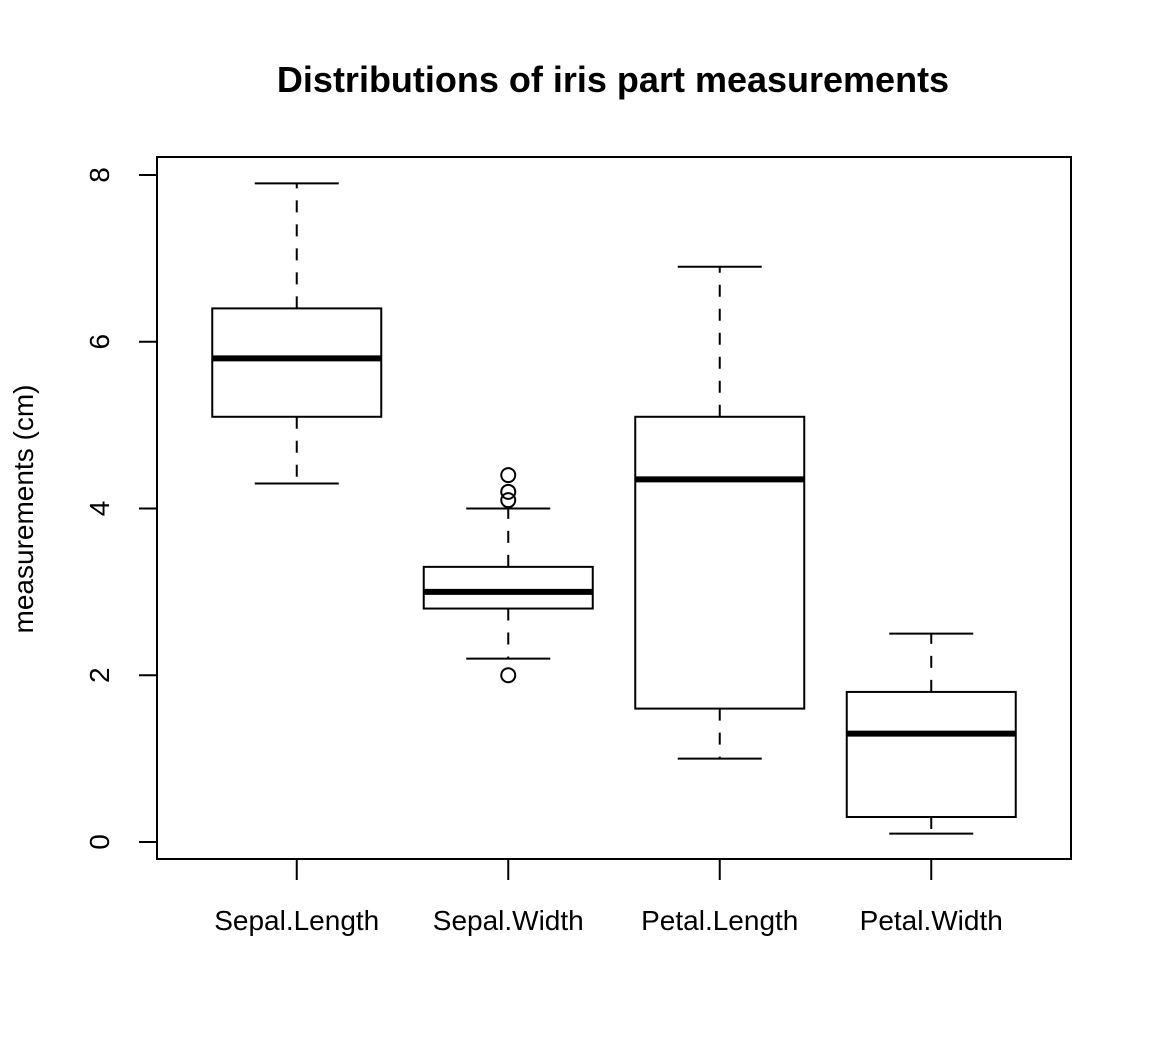 This screenshot has height=1061, width=1152. What do you see at coordinates (931, 920) in the screenshot?
I see `x-tick-label-3: Petal.Width` at bounding box center [931, 920].